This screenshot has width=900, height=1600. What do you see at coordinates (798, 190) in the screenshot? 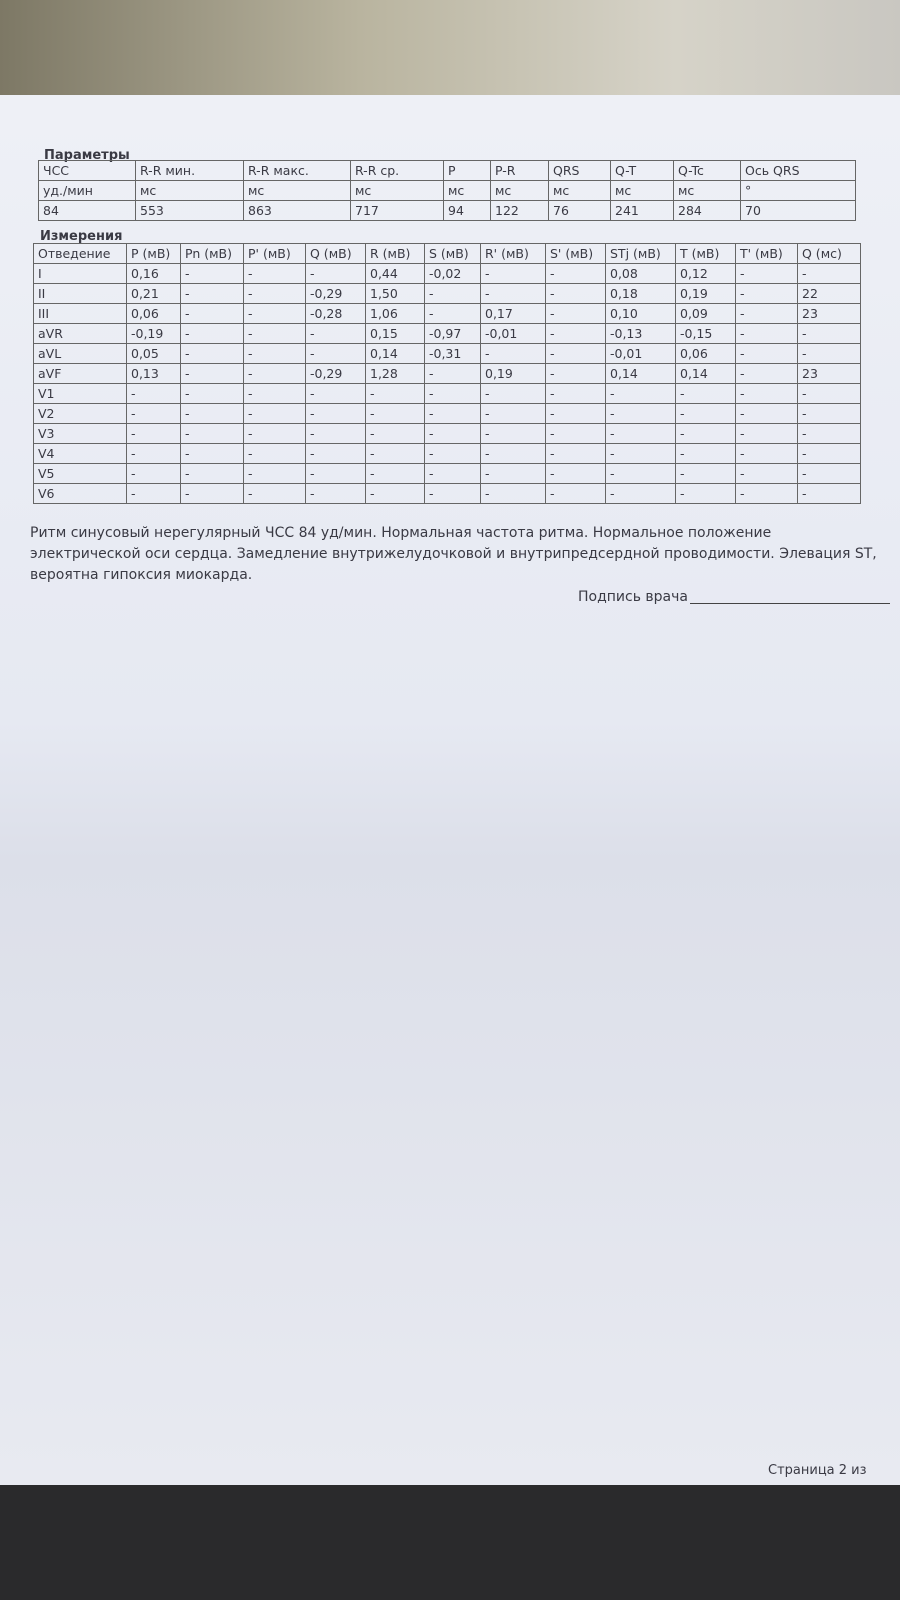
I see `table-cell: °` at bounding box center [798, 190].